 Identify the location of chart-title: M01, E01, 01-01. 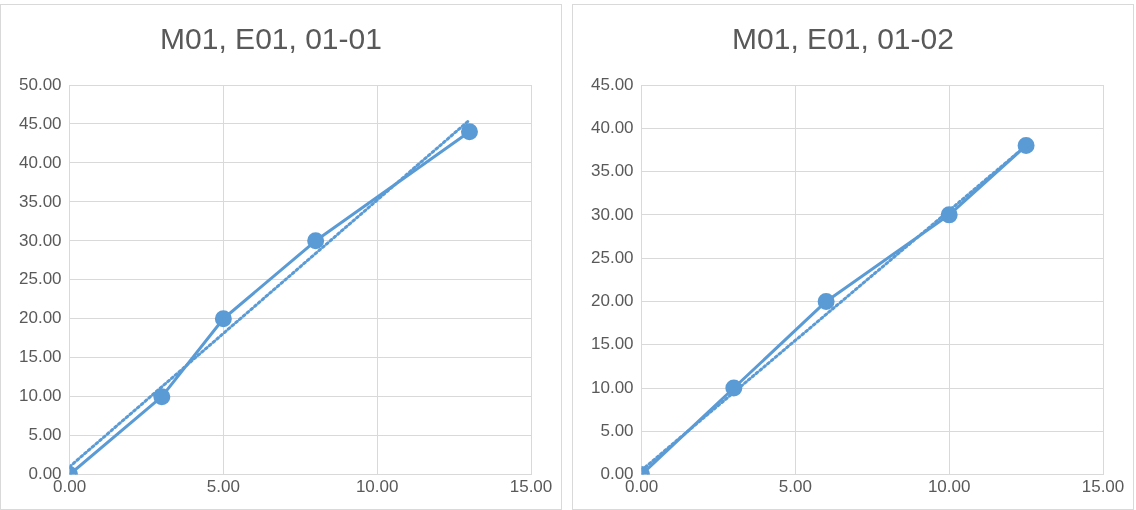
(271, 39).